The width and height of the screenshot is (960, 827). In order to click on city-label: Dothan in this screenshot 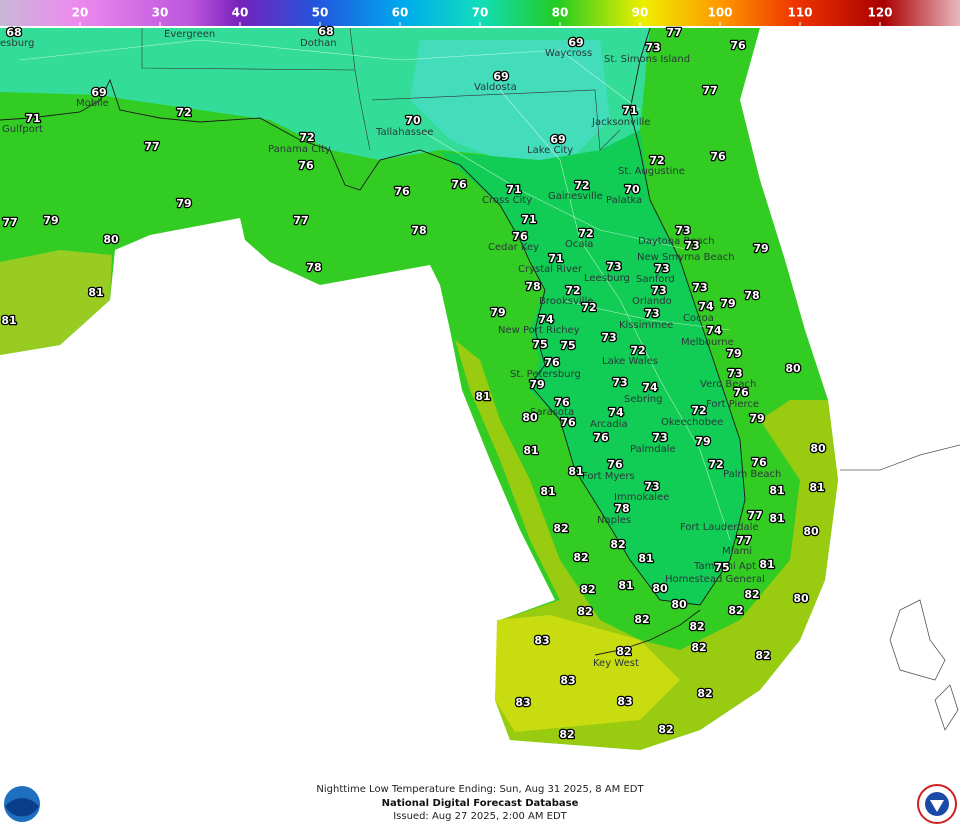, I will do `click(318, 43)`.